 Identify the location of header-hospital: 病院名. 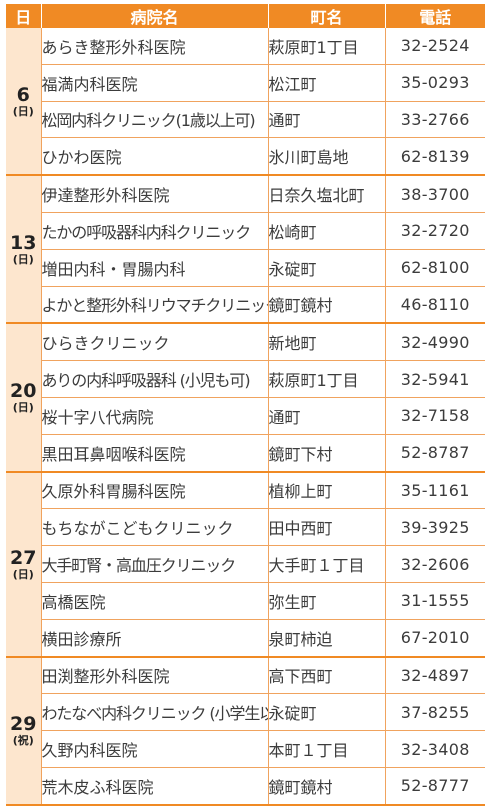
(154, 16).